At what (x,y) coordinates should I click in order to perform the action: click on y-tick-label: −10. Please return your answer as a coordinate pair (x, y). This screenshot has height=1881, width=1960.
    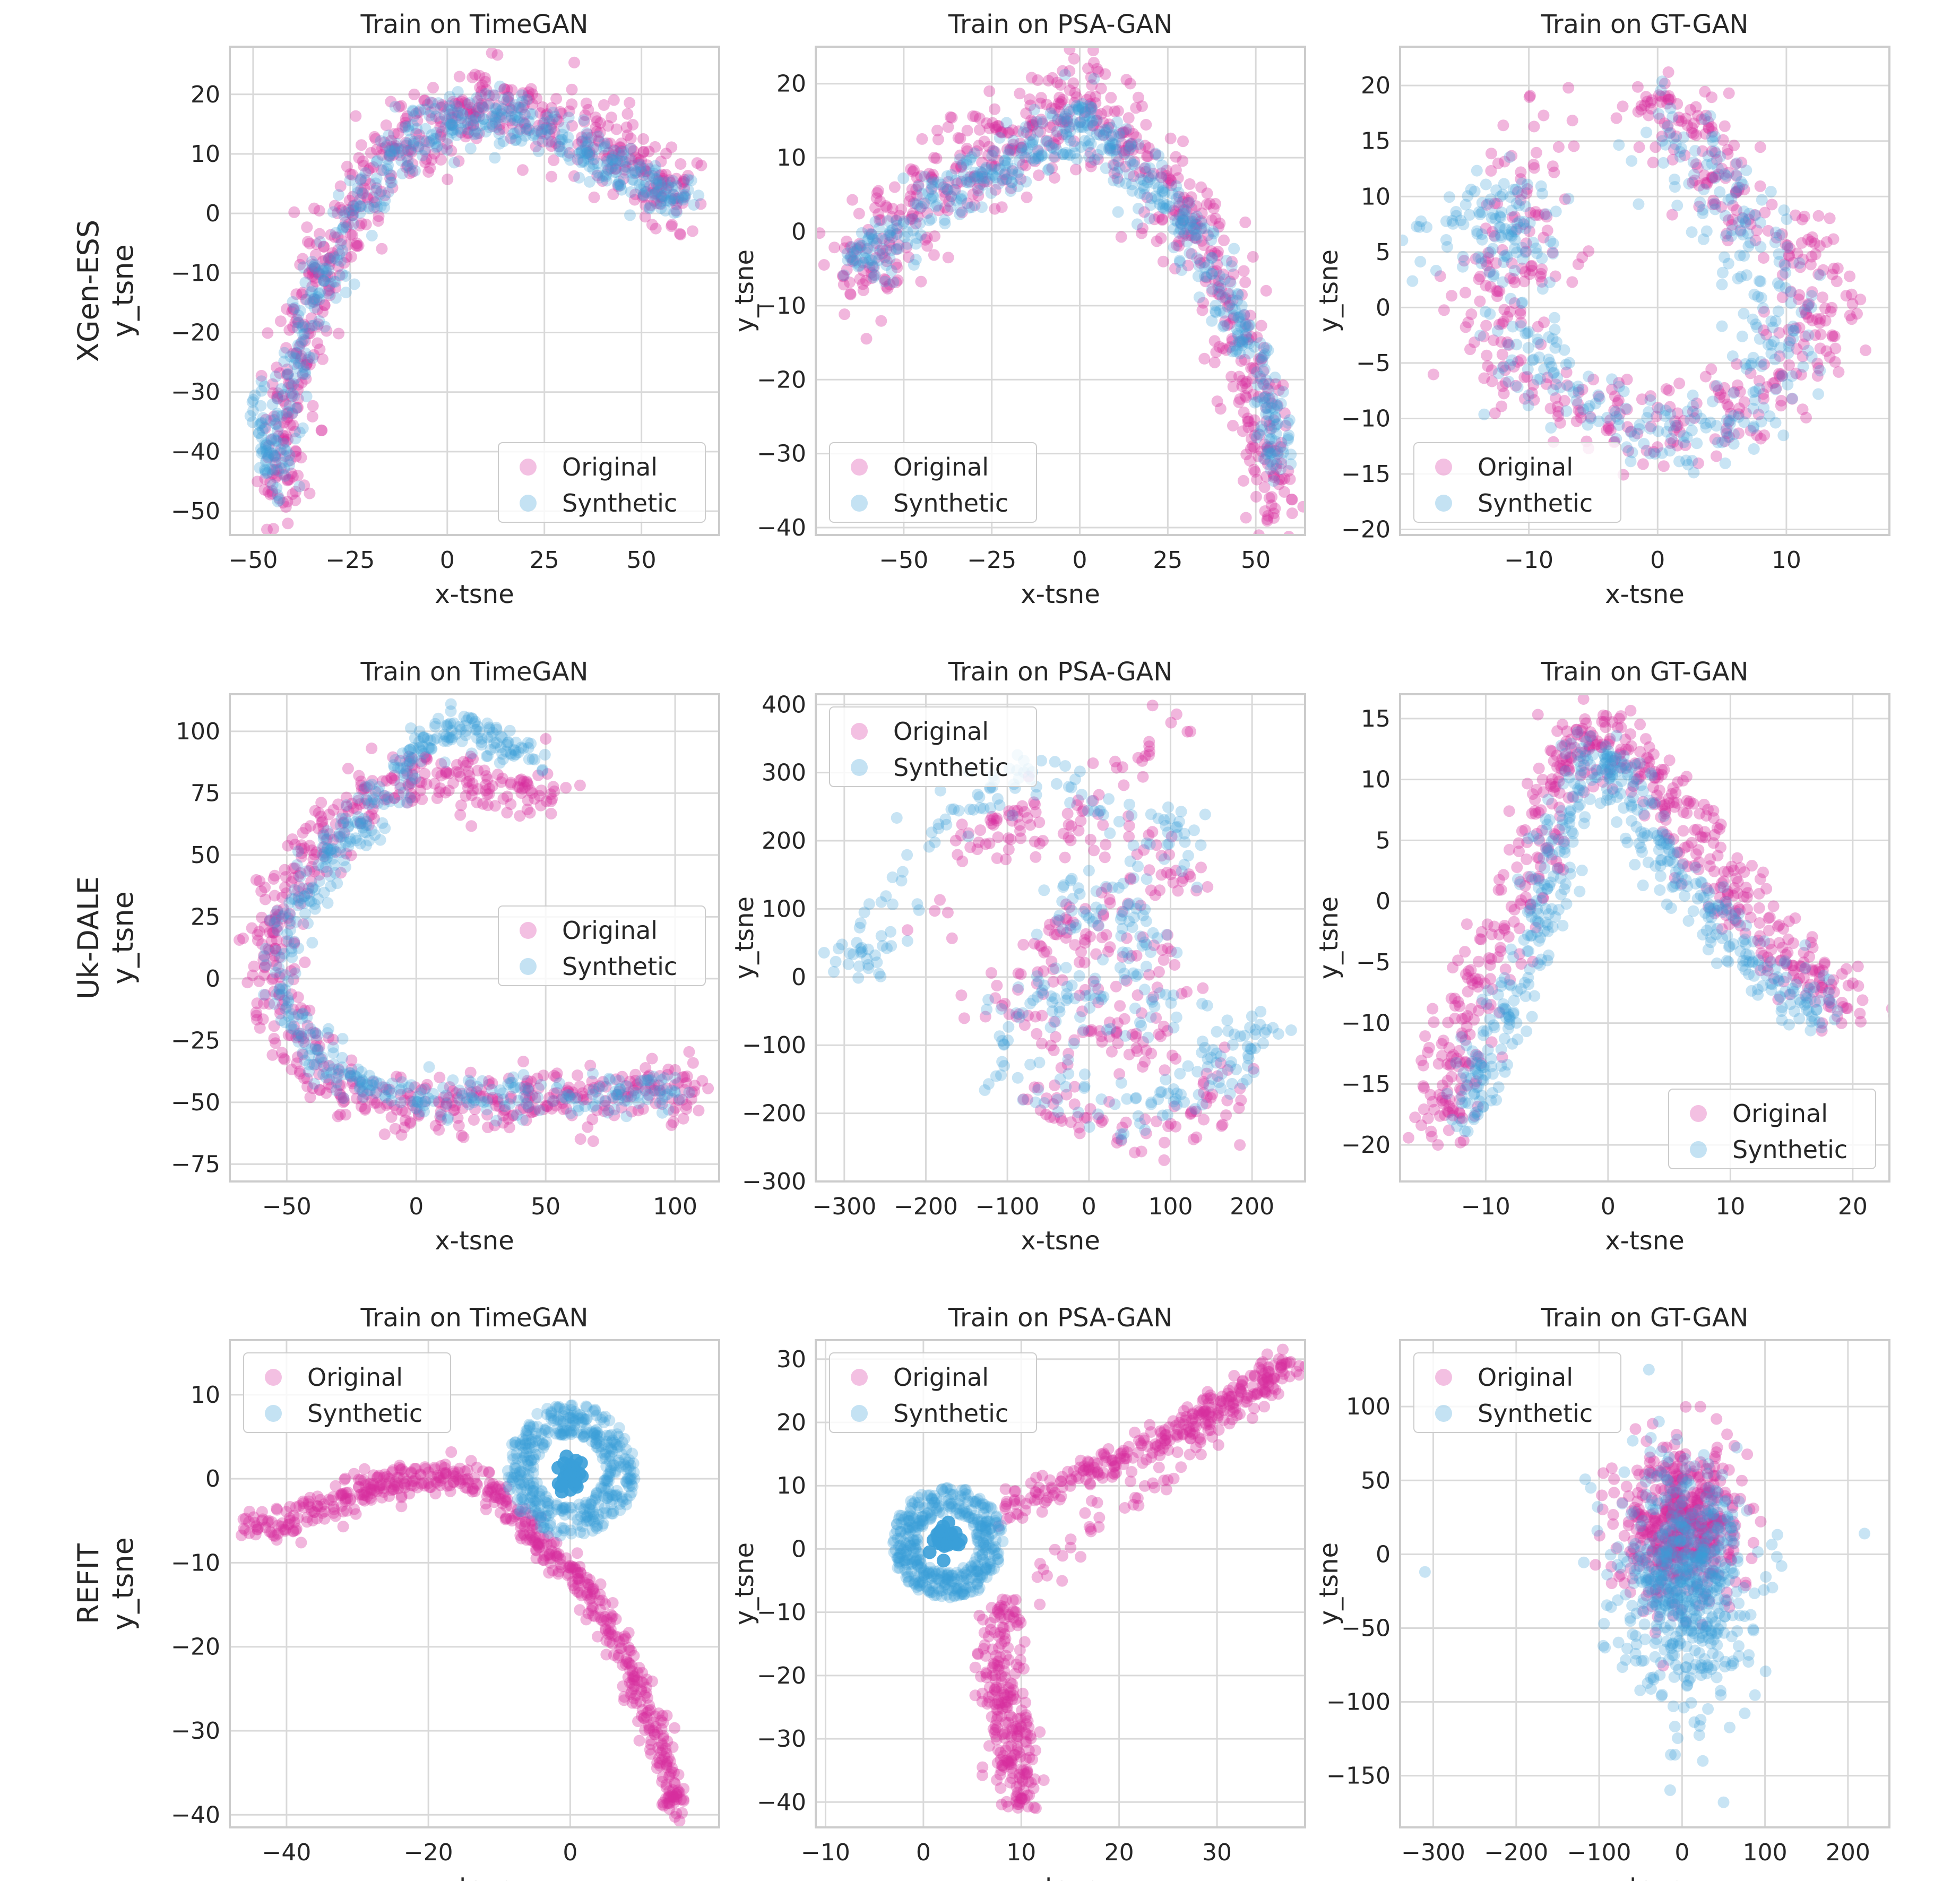
    Looking at the image, I should click on (781, 306).